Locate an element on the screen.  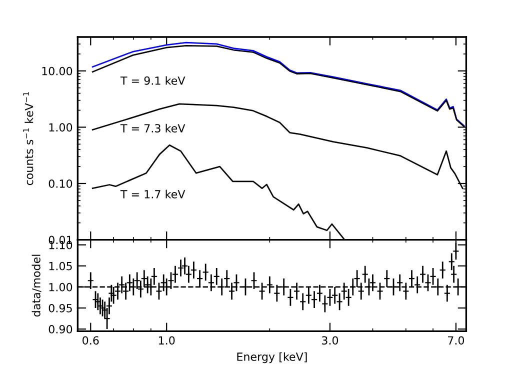
annotation: T = 1.7 keV is located at coordinates (153, 194).